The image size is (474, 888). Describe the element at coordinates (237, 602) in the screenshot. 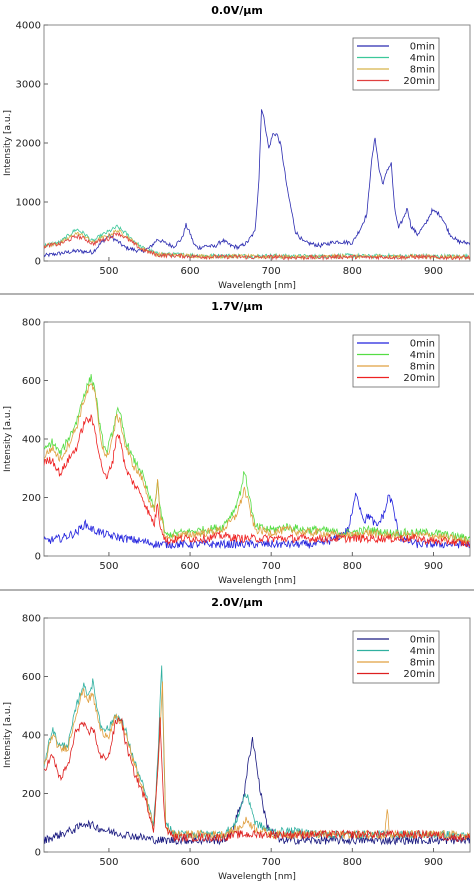

I see `chart-title: 2.0V/μm` at that location.